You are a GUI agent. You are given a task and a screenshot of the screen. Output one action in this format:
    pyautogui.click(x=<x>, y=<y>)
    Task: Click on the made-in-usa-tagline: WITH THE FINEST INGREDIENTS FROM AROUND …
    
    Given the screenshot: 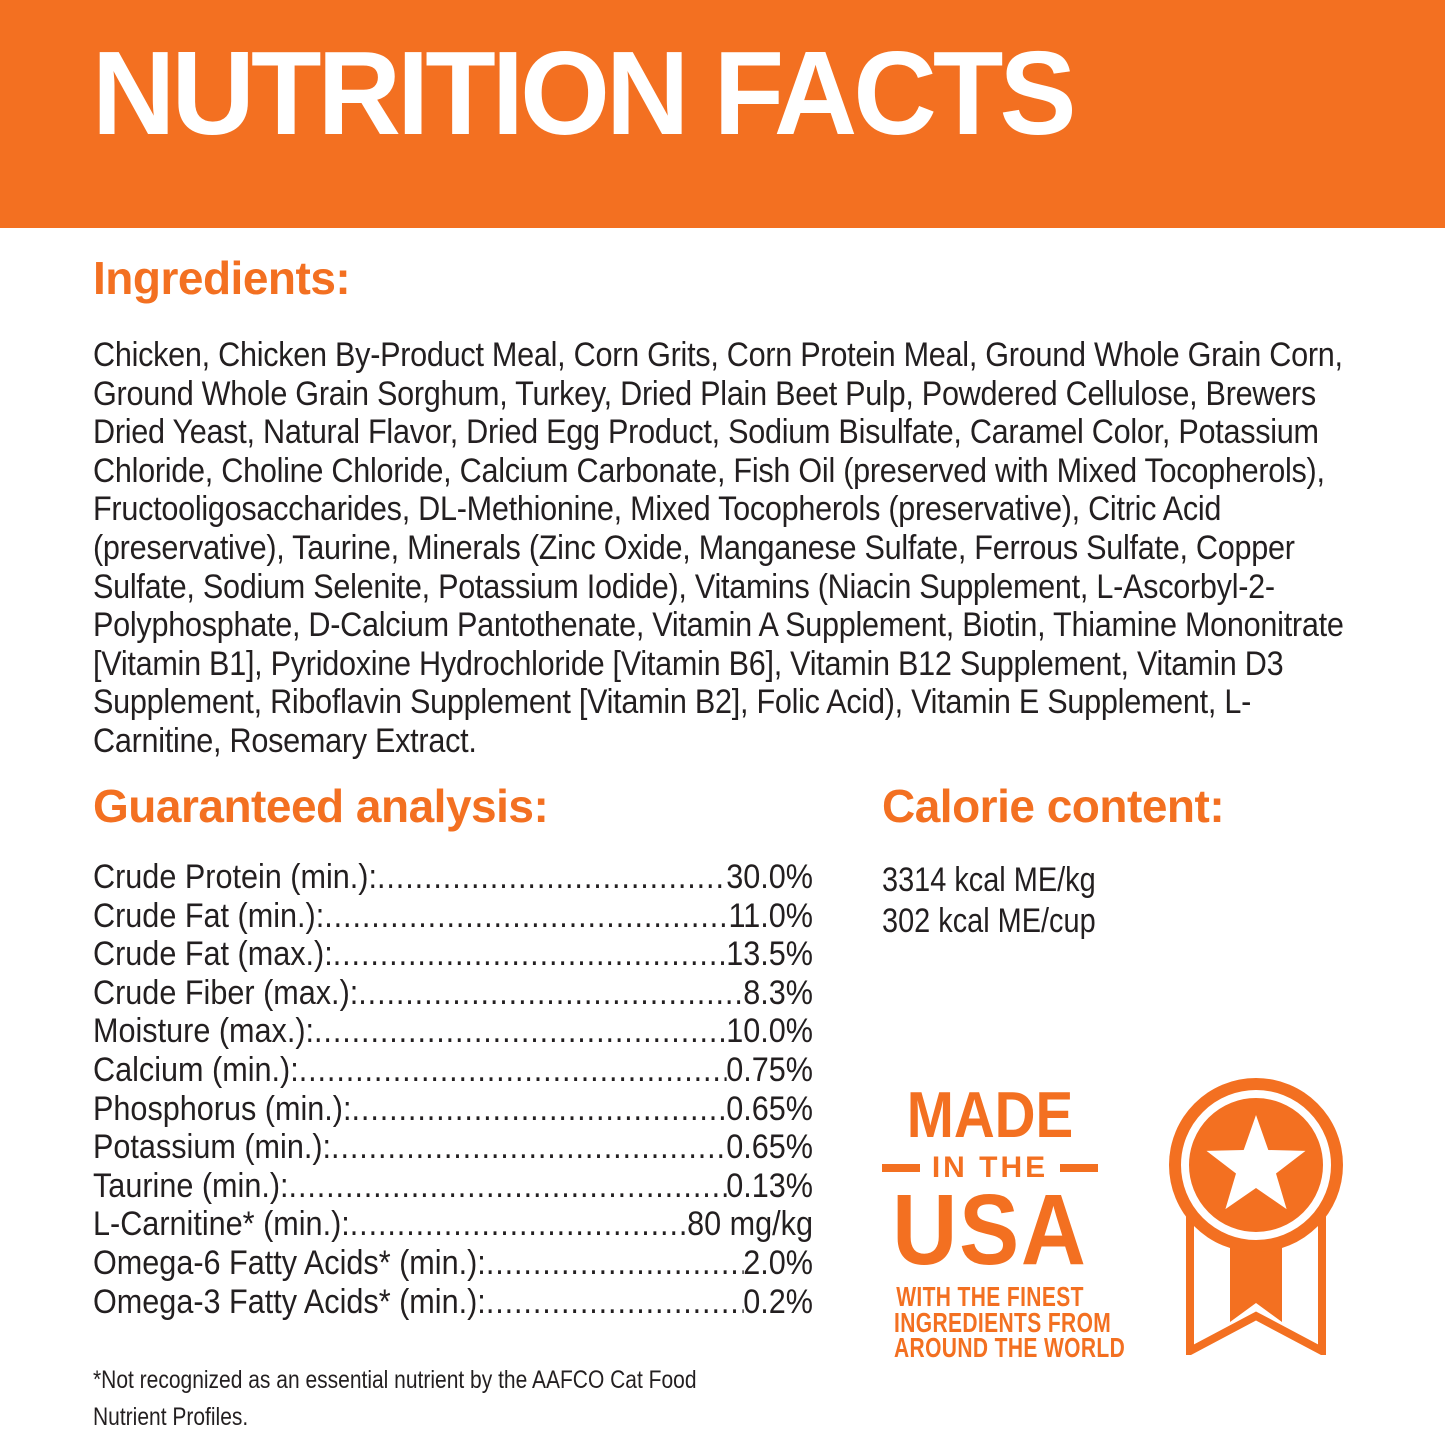 What is the action you would take?
    pyautogui.click(x=994, y=1322)
    